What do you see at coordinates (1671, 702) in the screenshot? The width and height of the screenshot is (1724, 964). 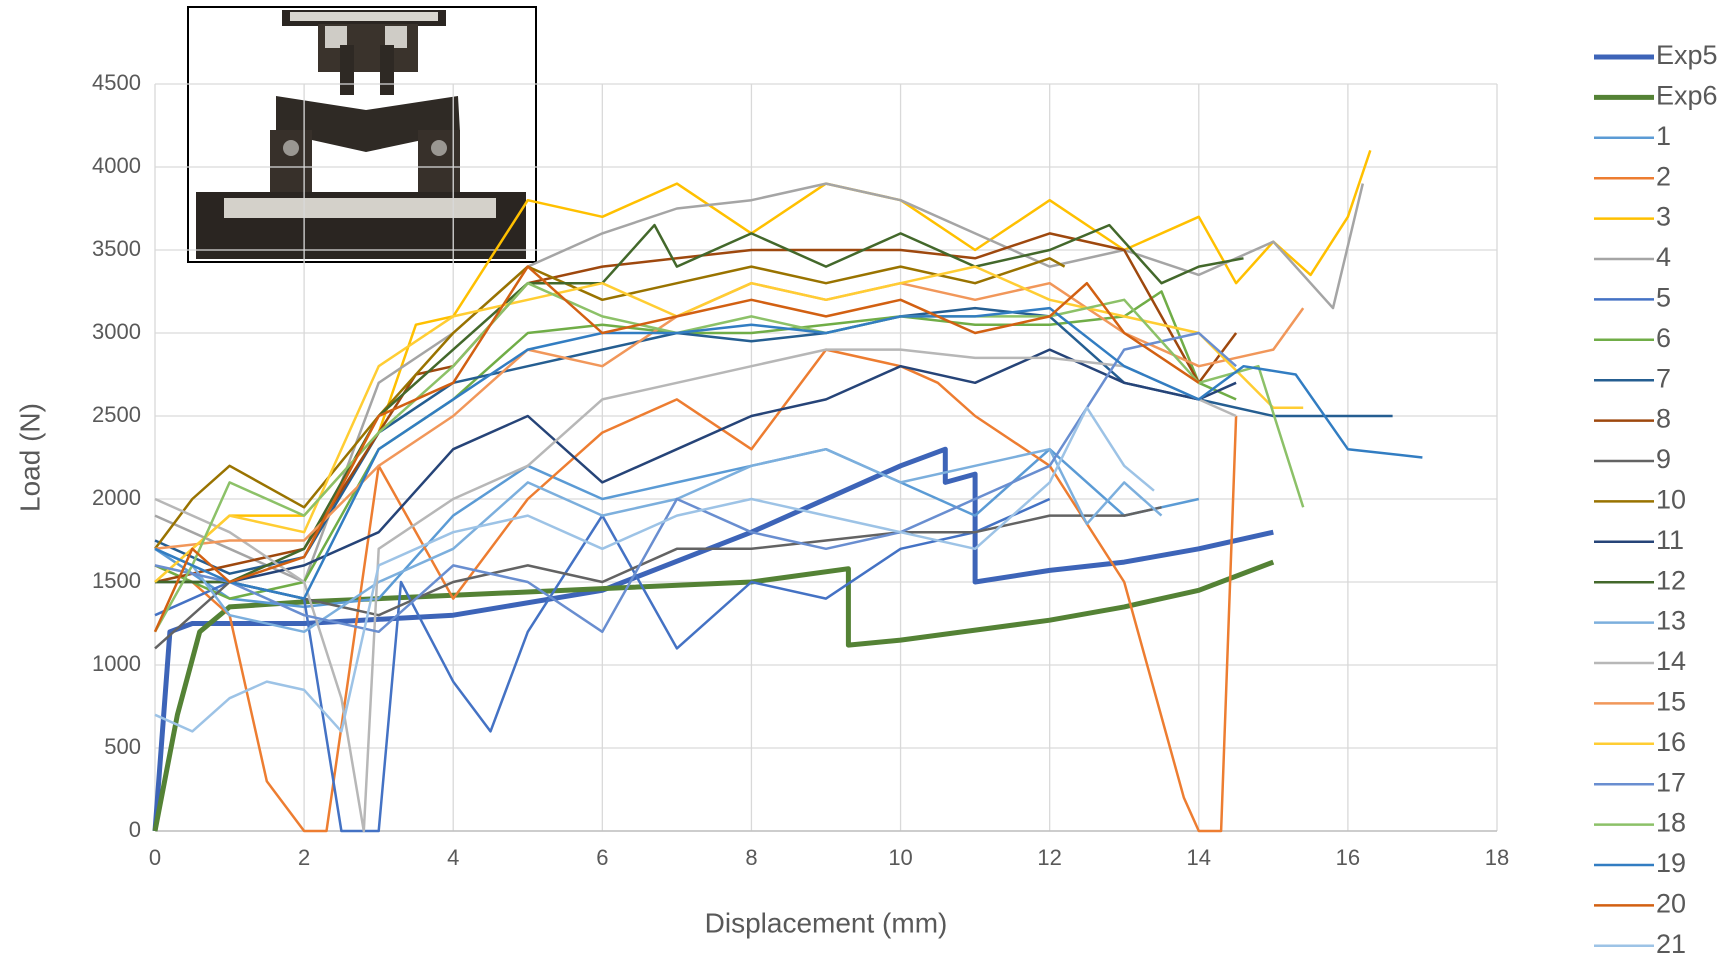 I see `legend-label: 15` at bounding box center [1671, 702].